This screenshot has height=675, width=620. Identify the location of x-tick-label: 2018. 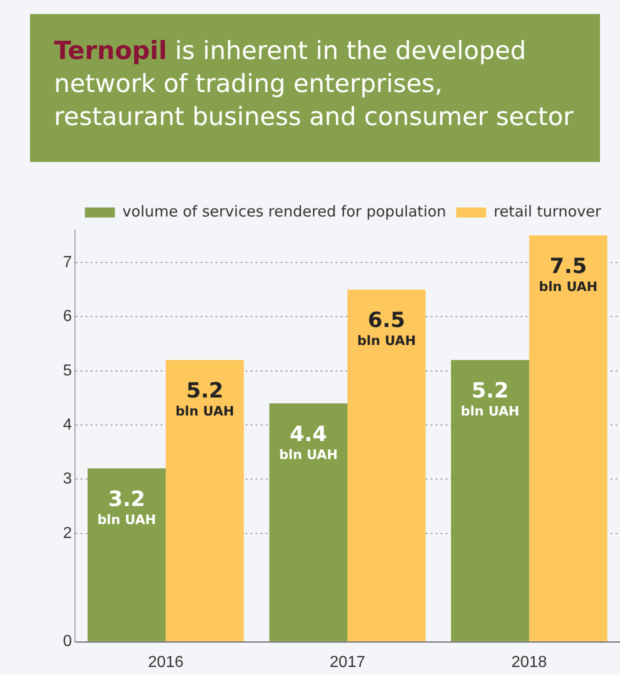
(529, 662).